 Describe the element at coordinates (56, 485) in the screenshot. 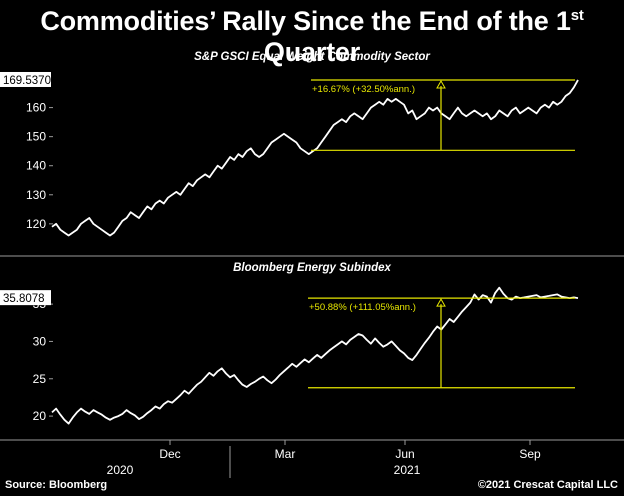

I see `source-label: Source: Bloomberg` at that location.